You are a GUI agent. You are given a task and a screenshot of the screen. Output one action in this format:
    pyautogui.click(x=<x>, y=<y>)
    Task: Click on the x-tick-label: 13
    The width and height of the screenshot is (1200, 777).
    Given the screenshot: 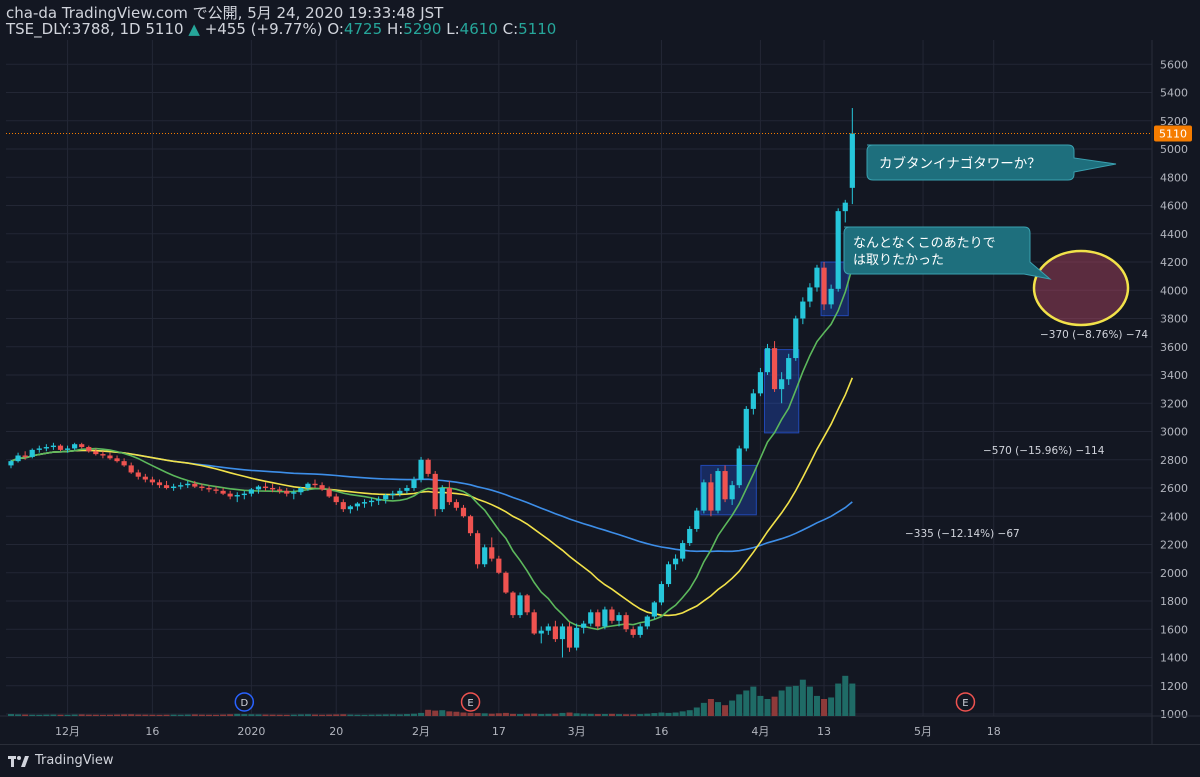 What is the action you would take?
    pyautogui.click(x=824, y=731)
    